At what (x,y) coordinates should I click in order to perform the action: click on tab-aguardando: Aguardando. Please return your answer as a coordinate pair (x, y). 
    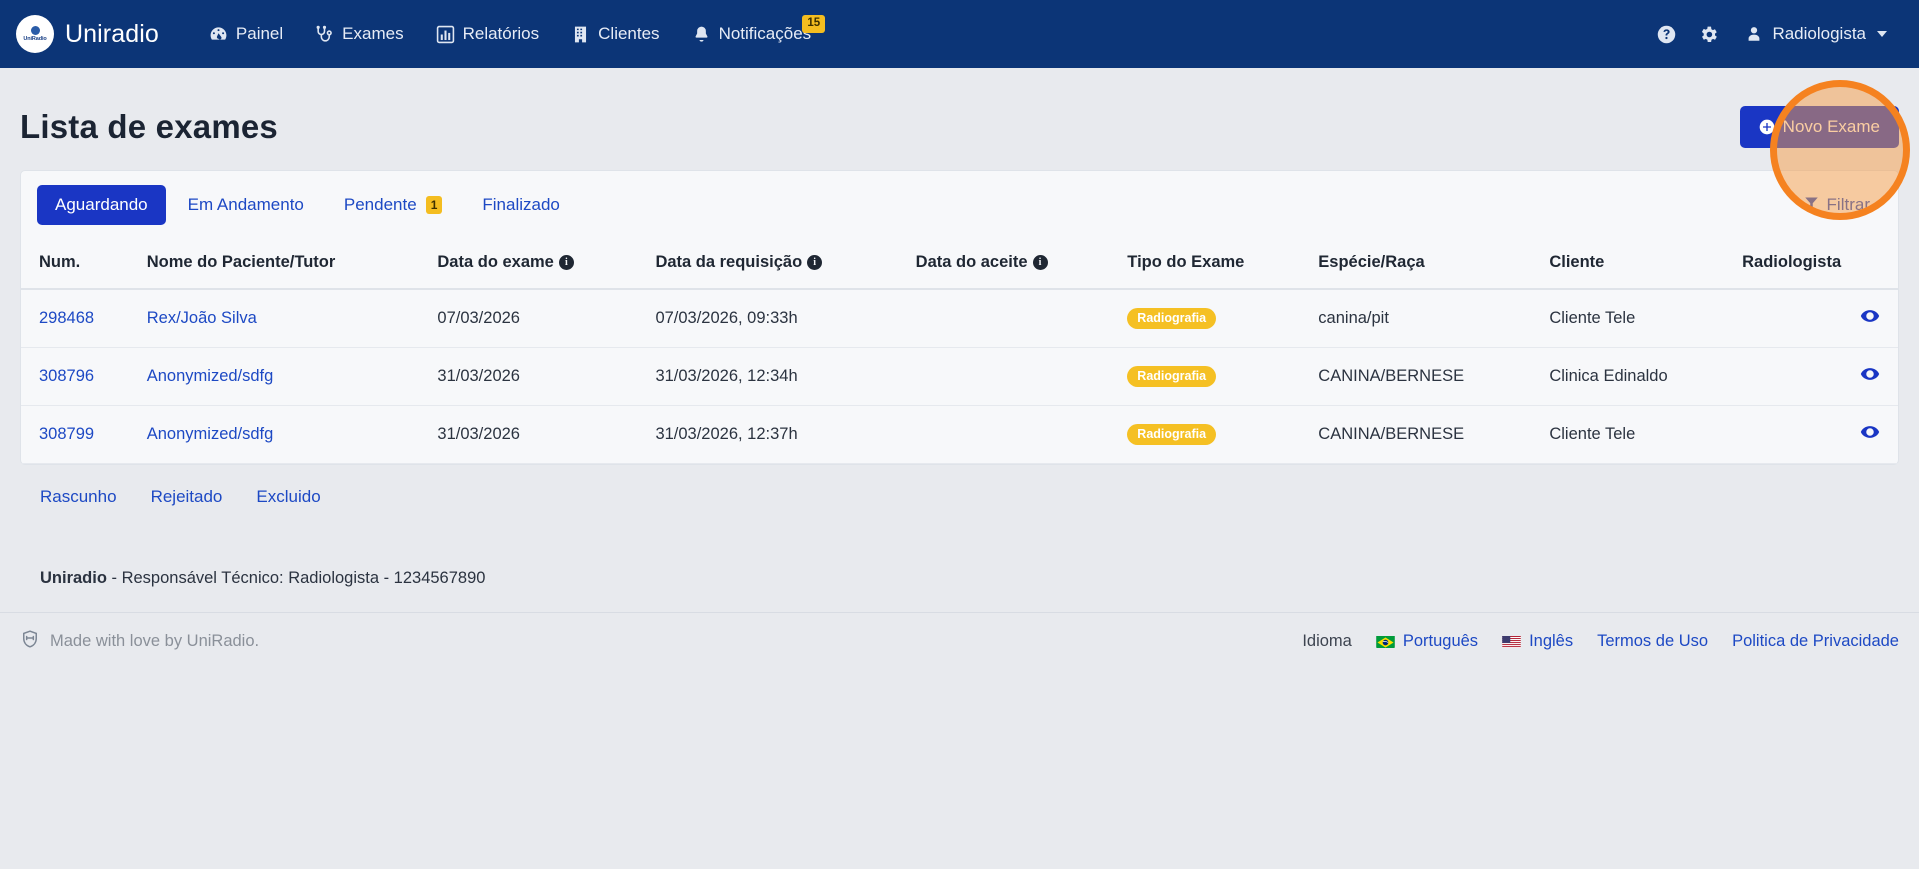
    Looking at the image, I should click on (101, 205).